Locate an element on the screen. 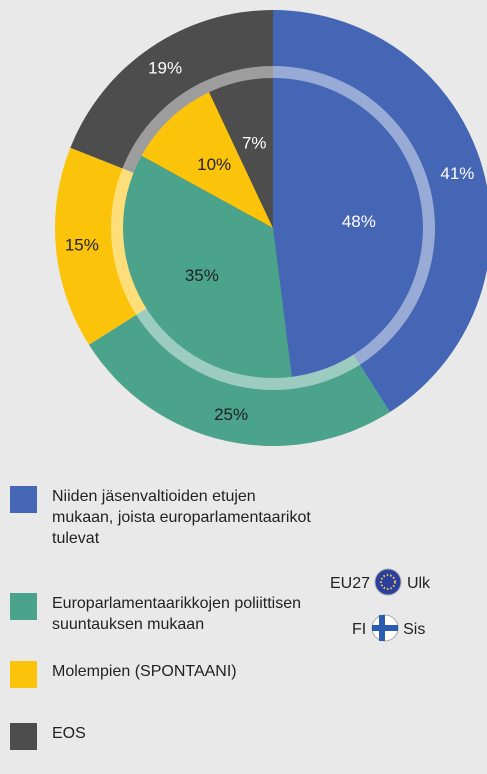 This screenshot has height=774, width=487. fi-flag is located at coordinates (385, 628).